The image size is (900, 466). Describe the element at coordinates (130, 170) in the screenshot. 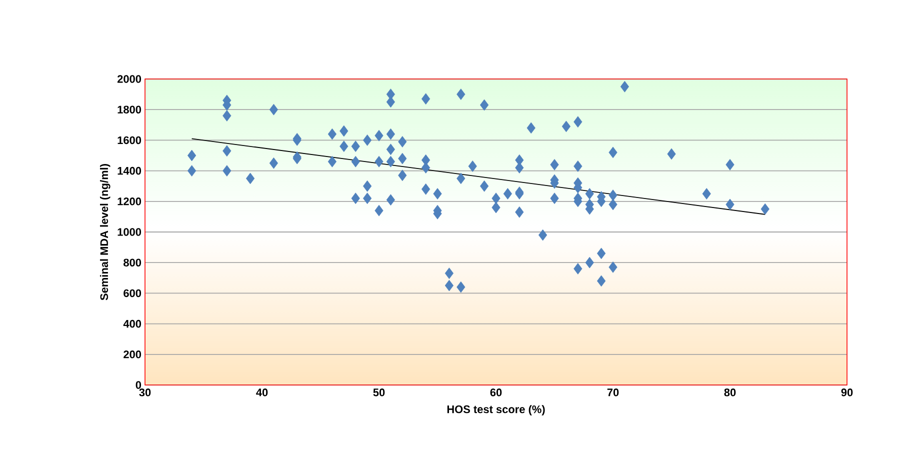

I see `y-tick-label: 1400` at that location.